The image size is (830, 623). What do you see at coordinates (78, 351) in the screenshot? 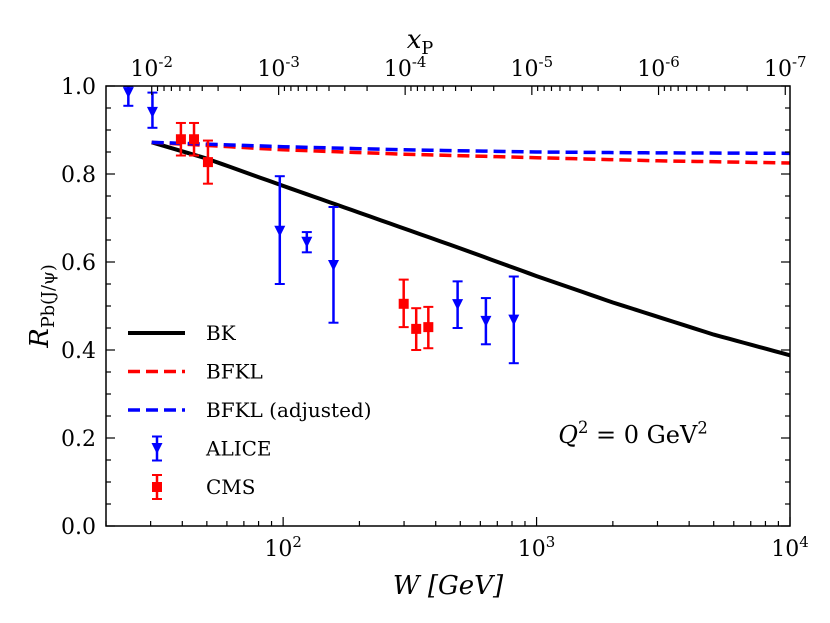
I see `y-tick-label: 0.4` at bounding box center [78, 351].